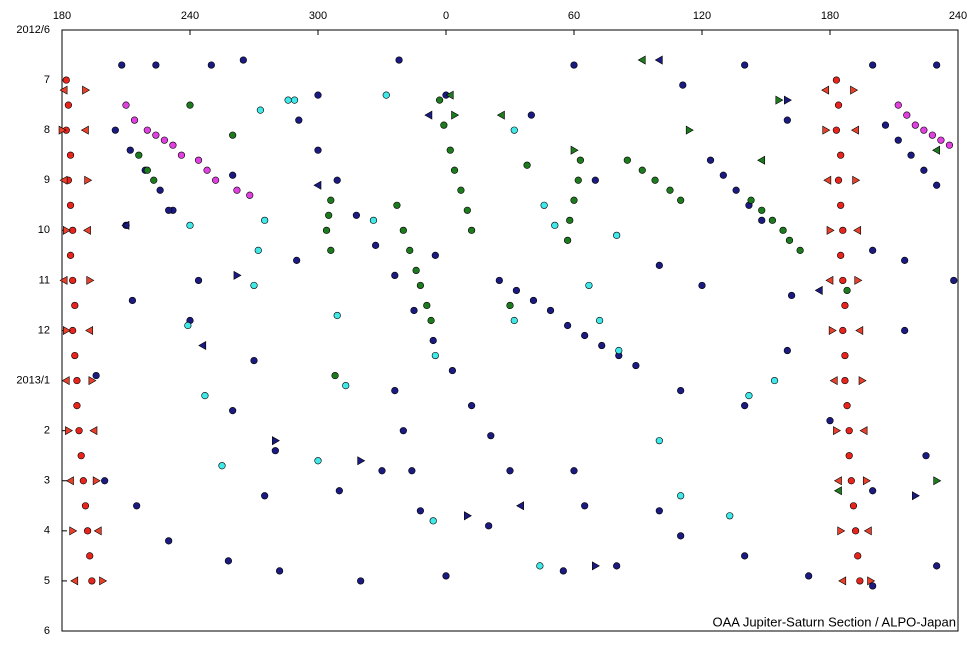 This screenshot has height=650, width=980. Describe the element at coordinates (44, 230) in the screenshot. I see `y-tick-label: 10` at that location.